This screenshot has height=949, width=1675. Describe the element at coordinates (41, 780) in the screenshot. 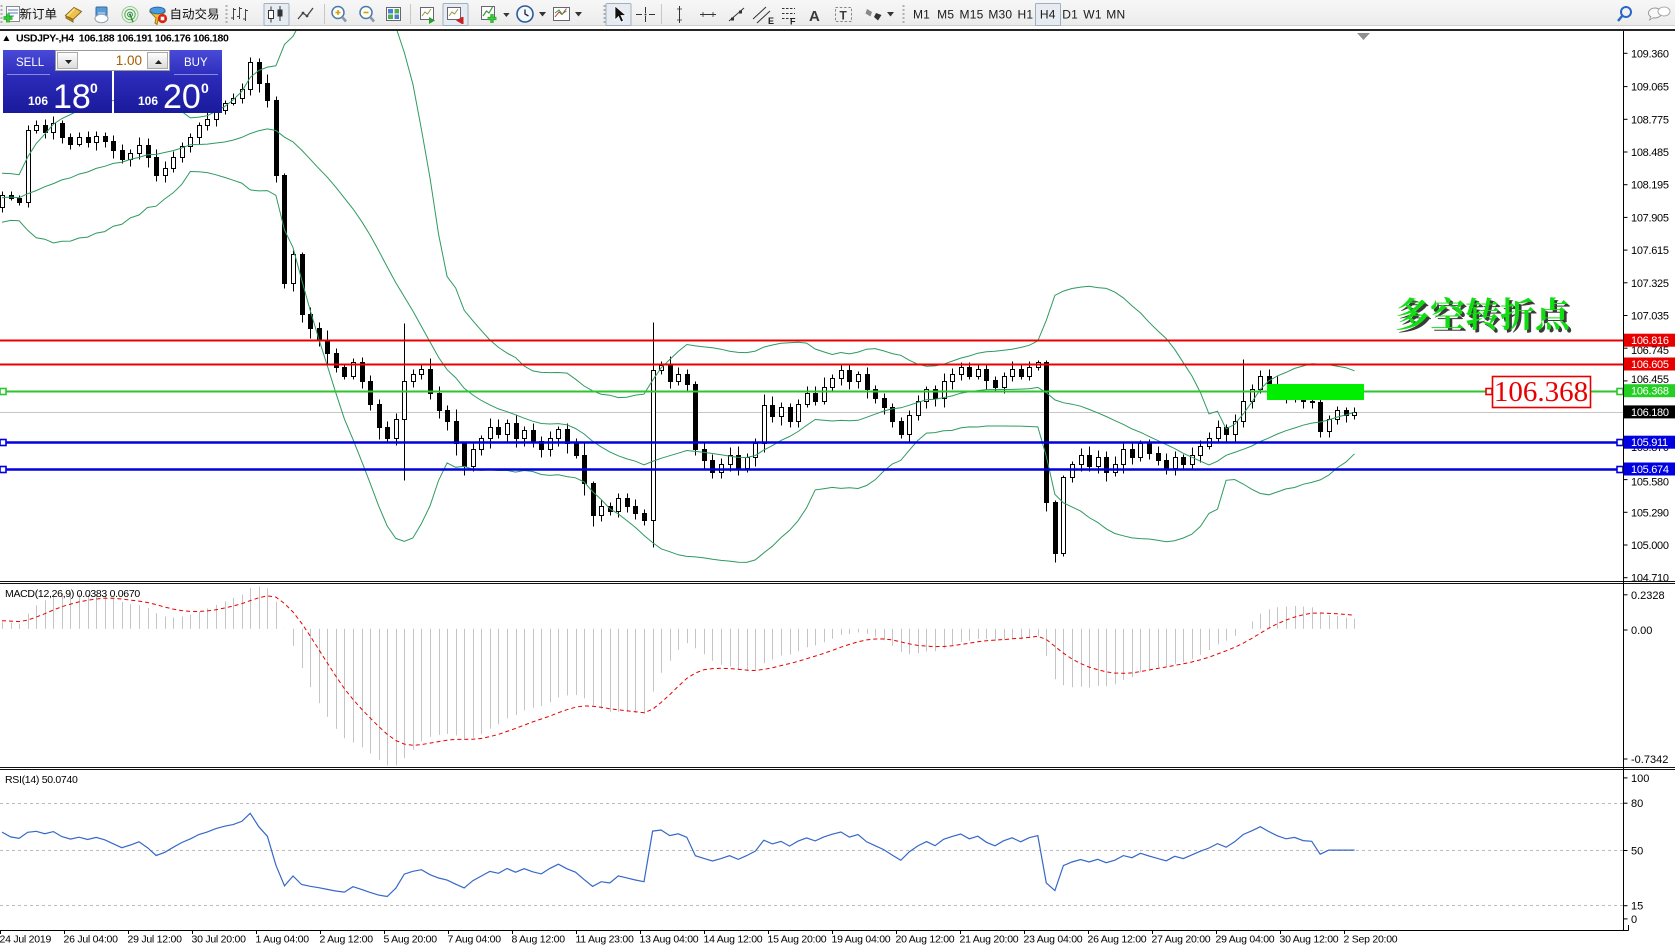

I see `svg-text: RSI(14) 50.0740` at that location.